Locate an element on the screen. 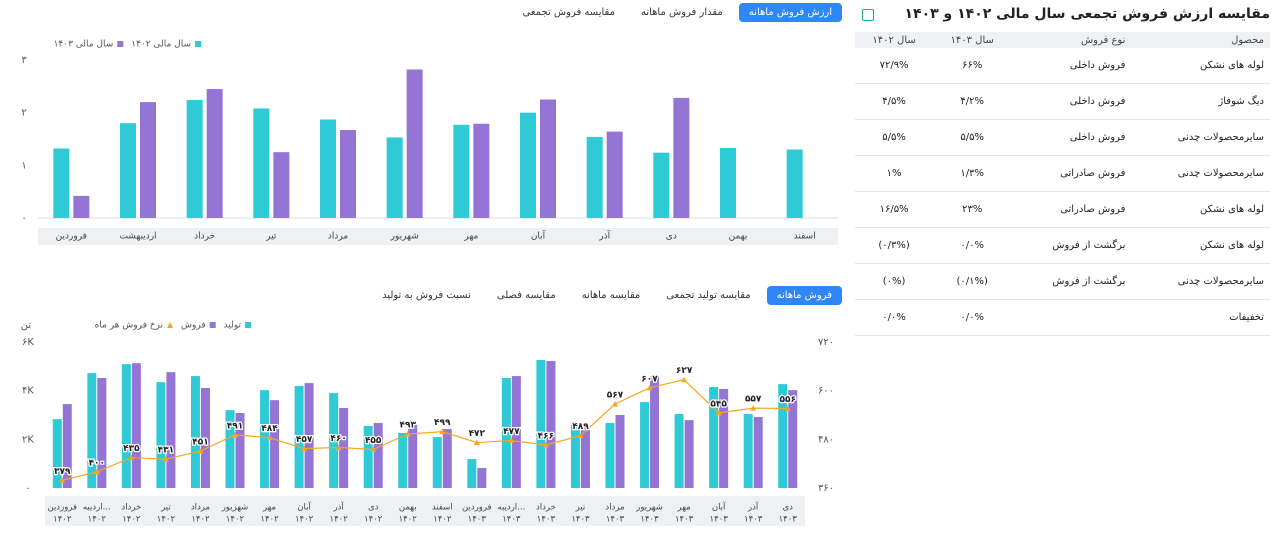 The width and height of the screenshot is (1280, 541). y-tick-label: ۴K is located at coordinates (28, 391).